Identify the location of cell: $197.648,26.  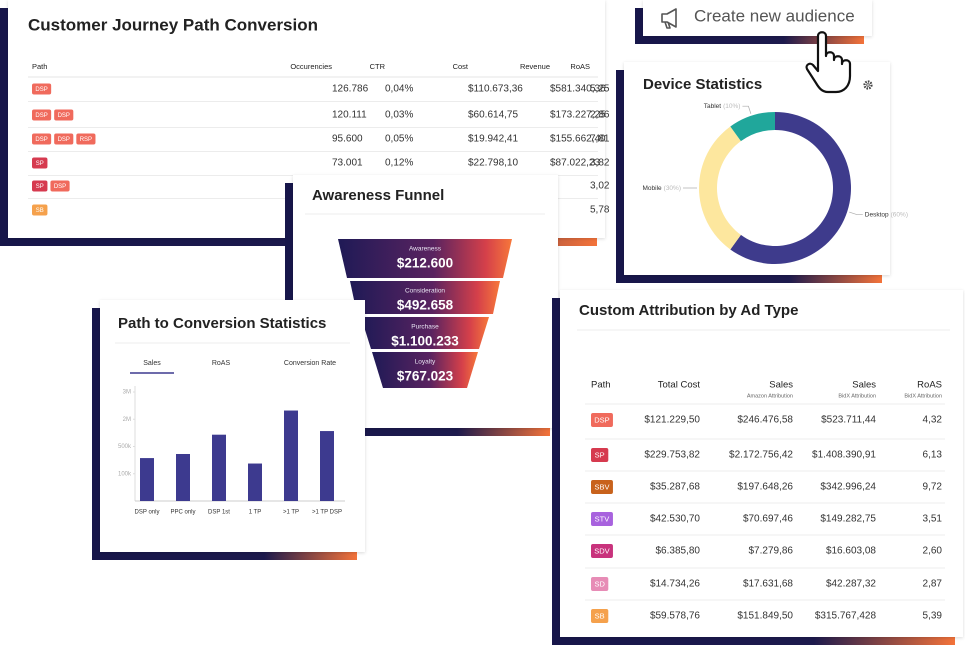
(765, 487).